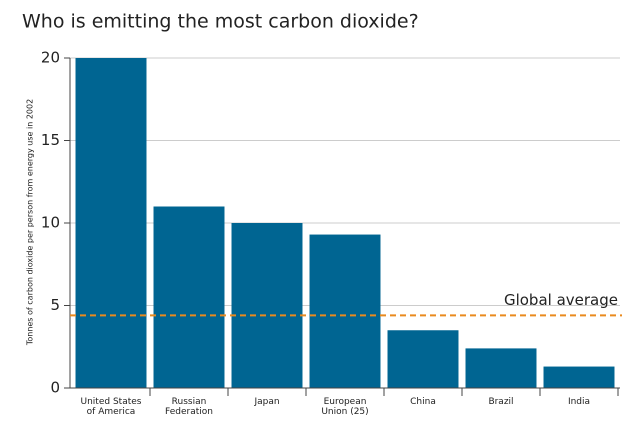 The height and width of the screenshot is (424, 644). I want to click on y-tick-label: 0, so click(55, 388).